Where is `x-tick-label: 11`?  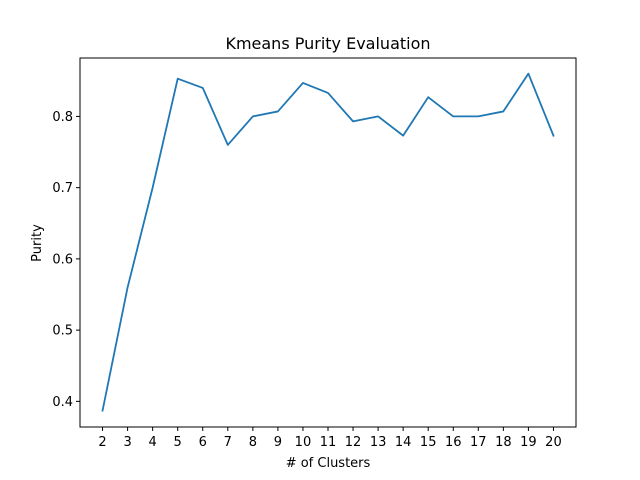
x-tick-label: 11 is located at coordinates (328, 442).